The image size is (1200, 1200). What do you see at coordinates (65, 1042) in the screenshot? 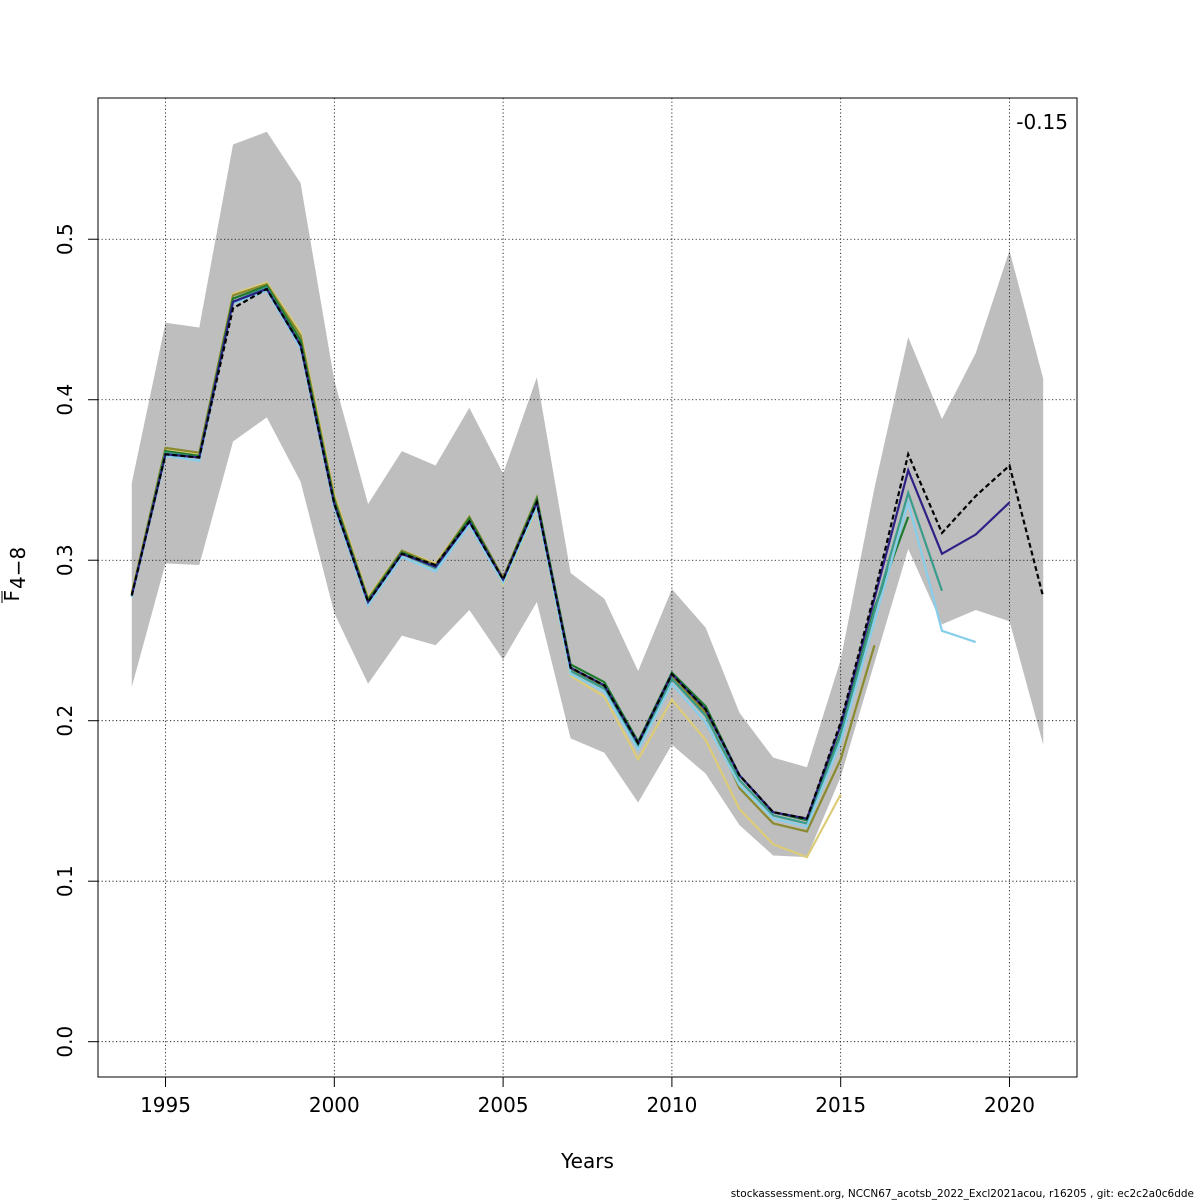
I see `y-tick-label: 0.0` at bounding box center [65, 1042].